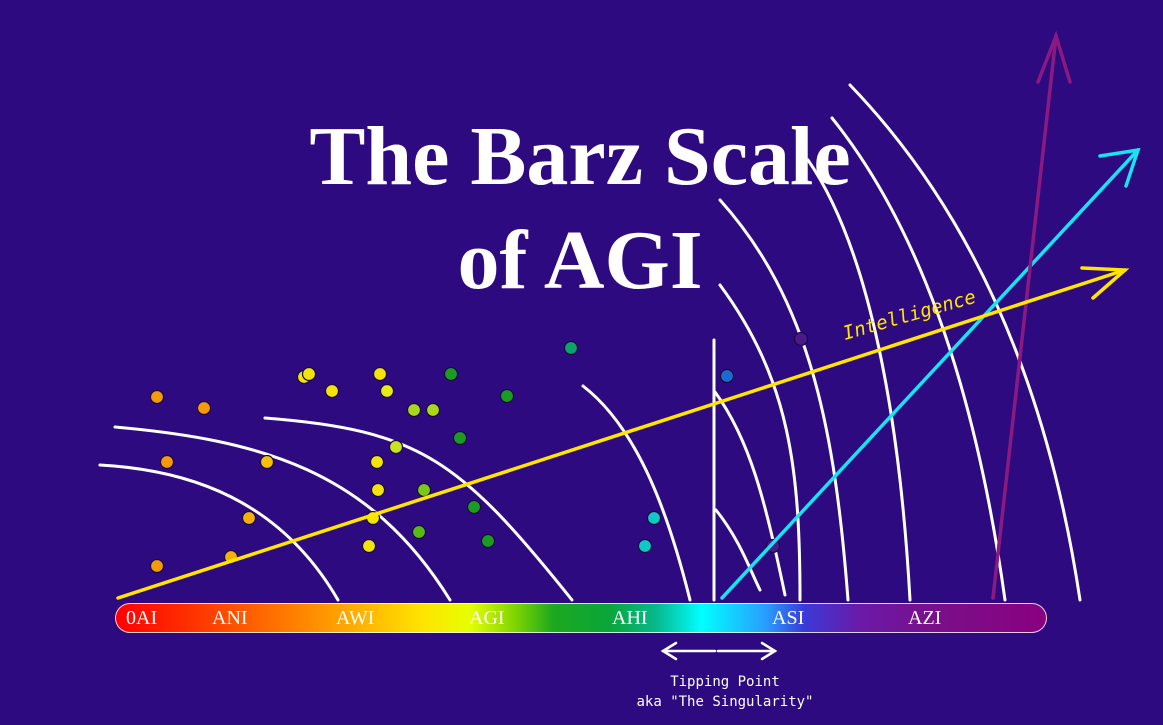 This screenshot has height=725, width=1163. I want to click on tipping-point-line-2: aka "The Singularity", so click(725, 702).